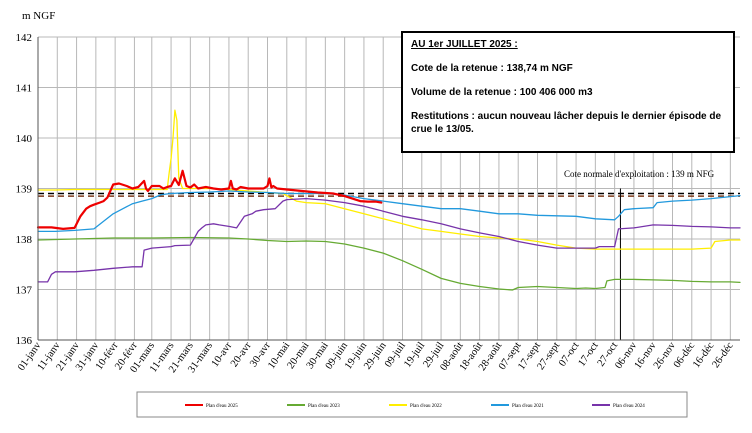  Describe the element at coordinates (24, 89) in the screenshot. I see `y-tick-label: 141` at that location.